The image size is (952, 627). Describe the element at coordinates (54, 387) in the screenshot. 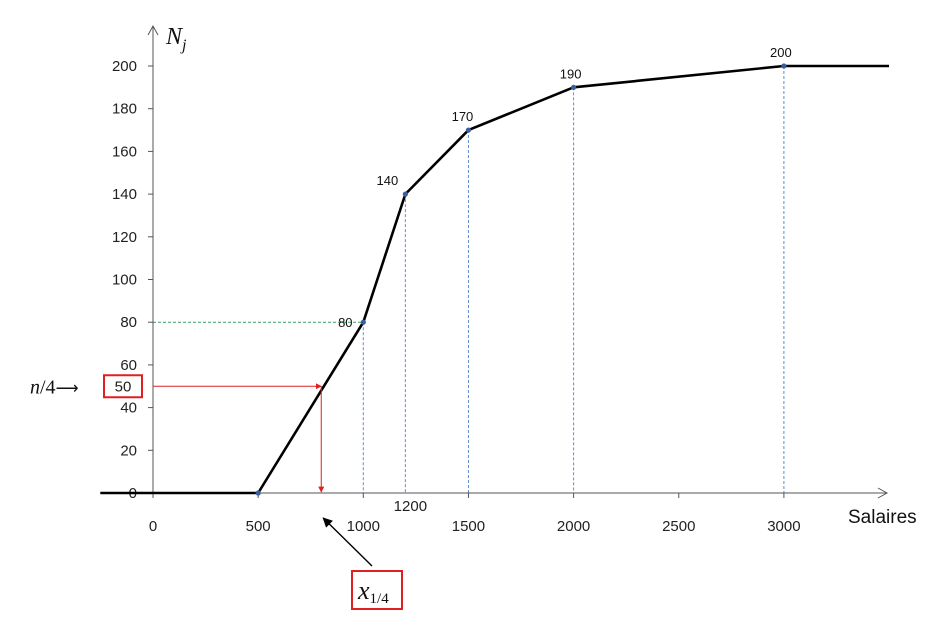

I see `n-over-4-label: n/4⟶` at that location.